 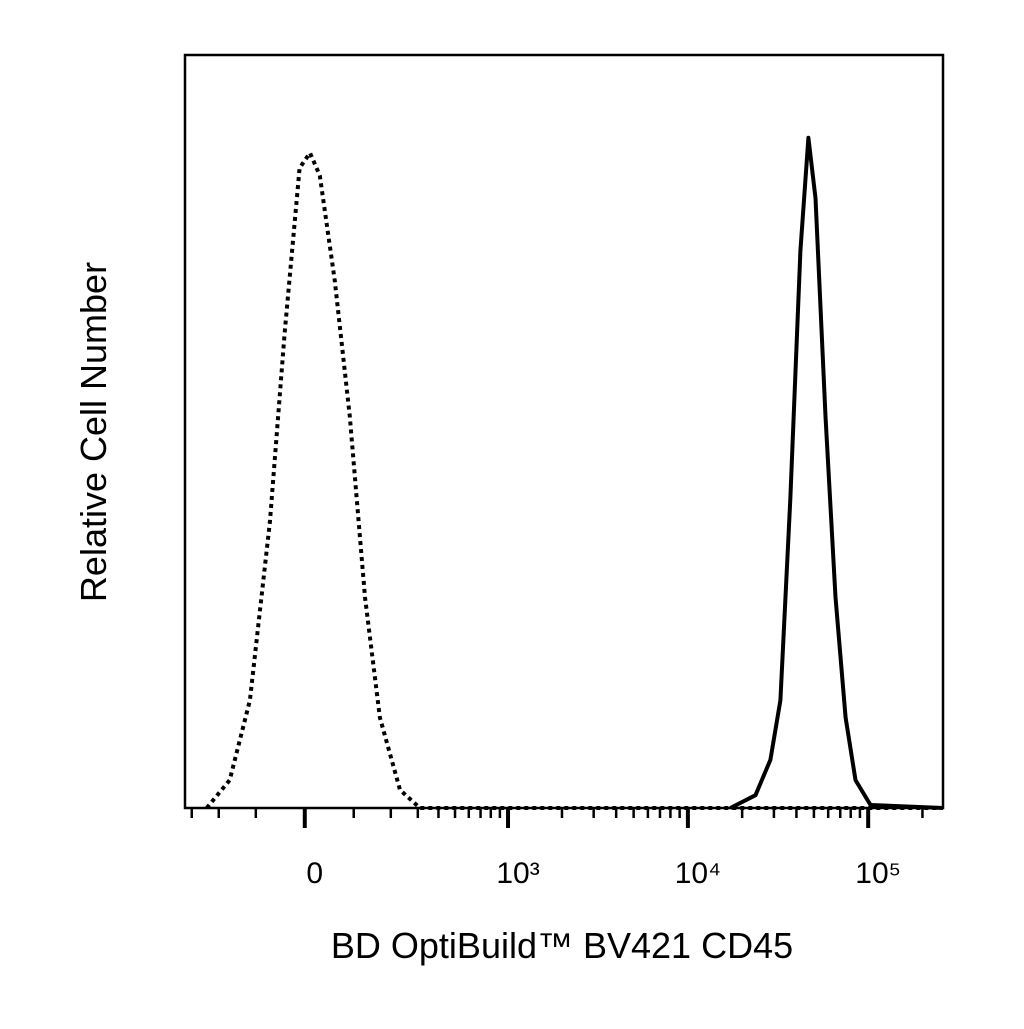 What do you see at coordinates (314, 873) in the screenshot?
I see `x-tick-label: 0` at bounding box center [314, 873].